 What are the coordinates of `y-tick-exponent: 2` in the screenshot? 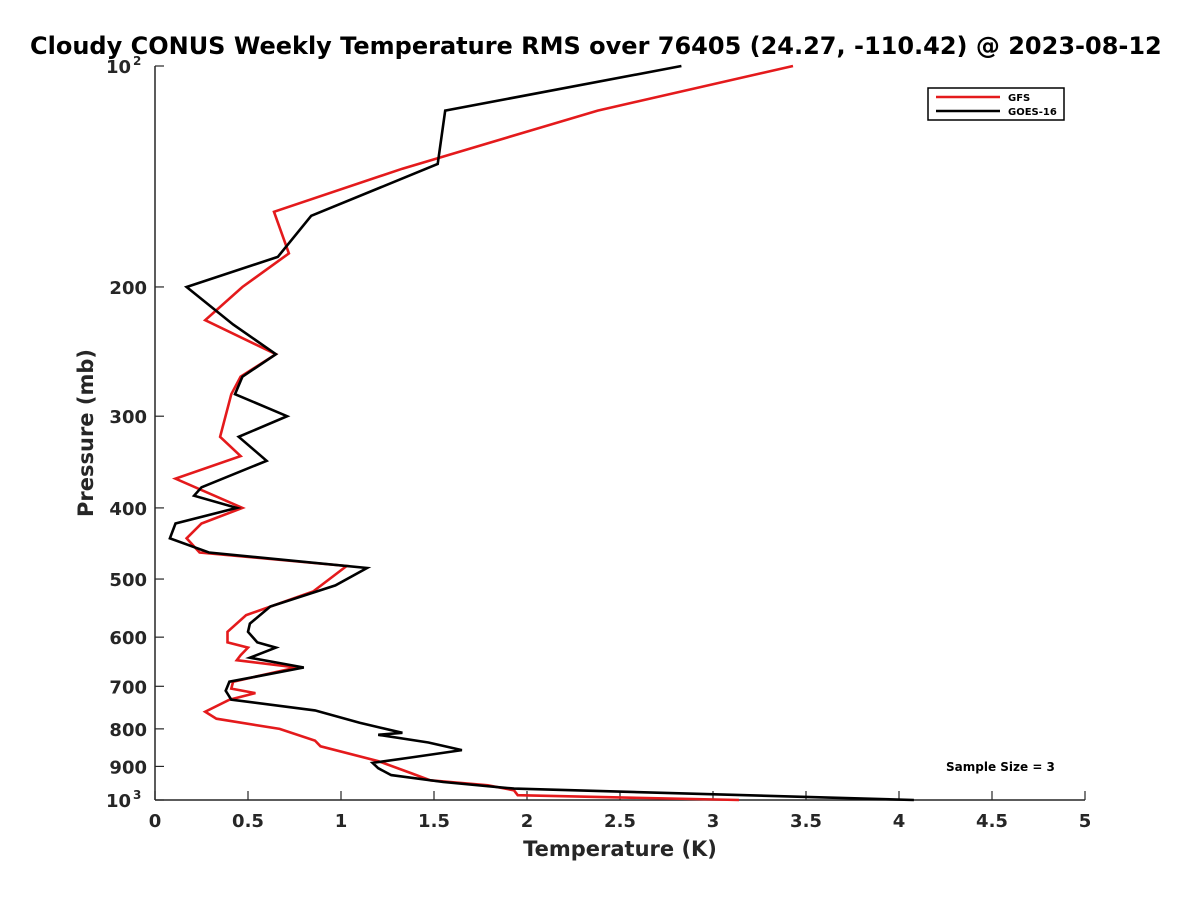 It's located at (137, 61).